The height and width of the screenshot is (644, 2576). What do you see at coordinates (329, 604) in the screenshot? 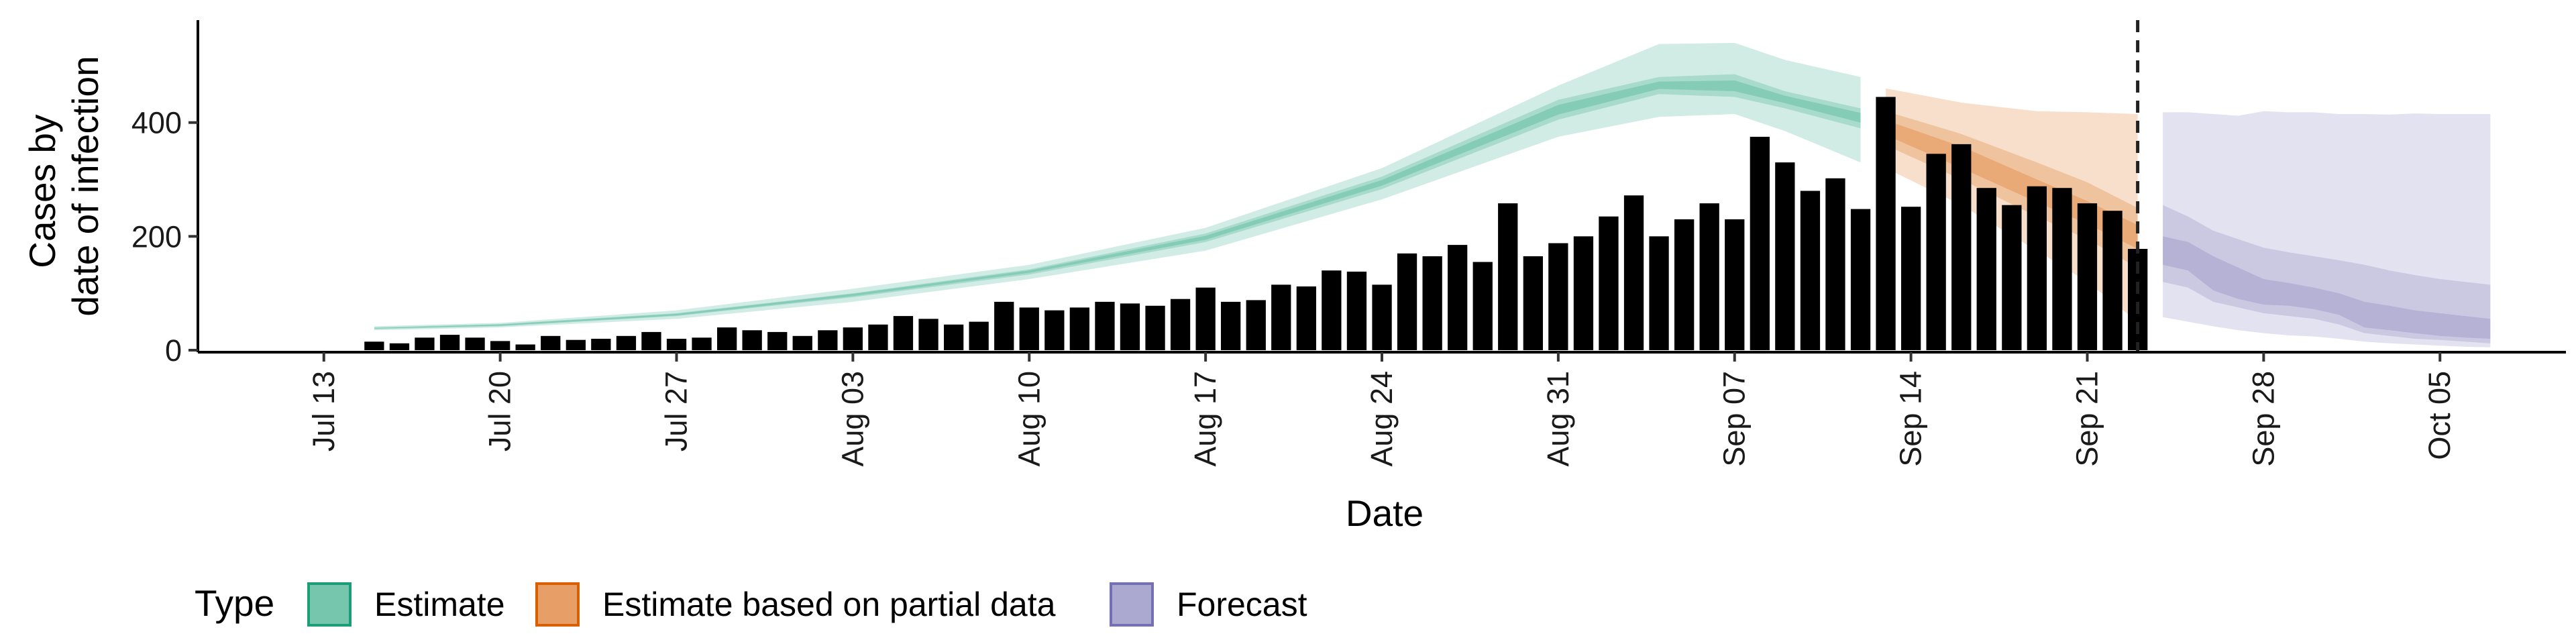
I see `legend-key-estimate` at bounding box center [329, 604].